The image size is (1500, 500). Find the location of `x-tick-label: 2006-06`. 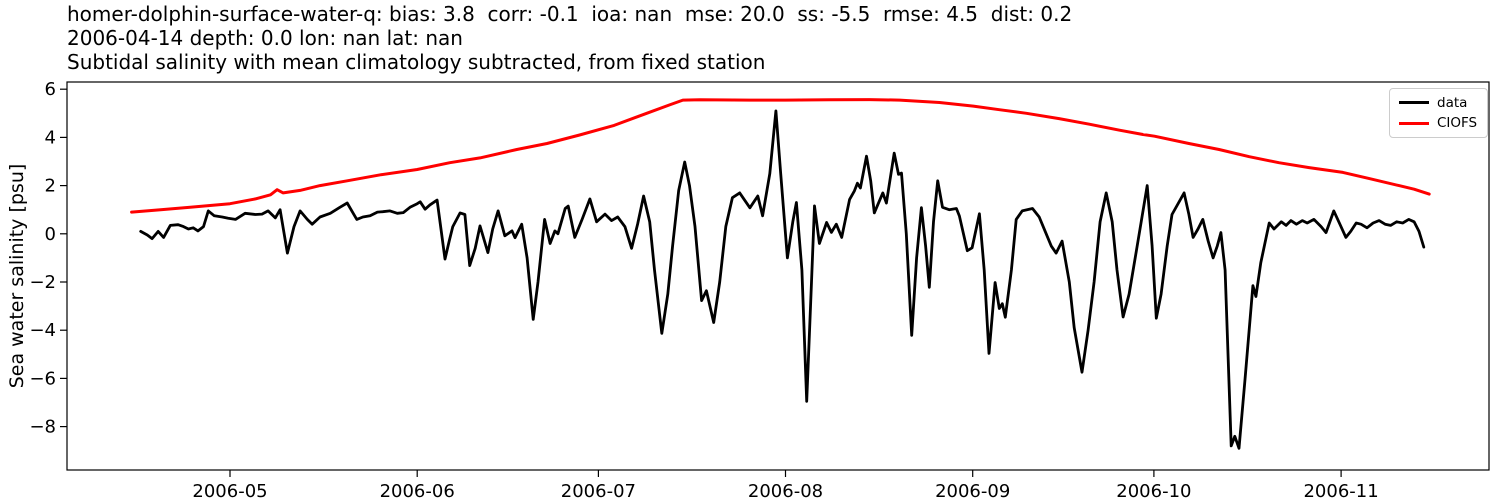

x-tick-label: 2006-06 is located at coordinates (417, 490).